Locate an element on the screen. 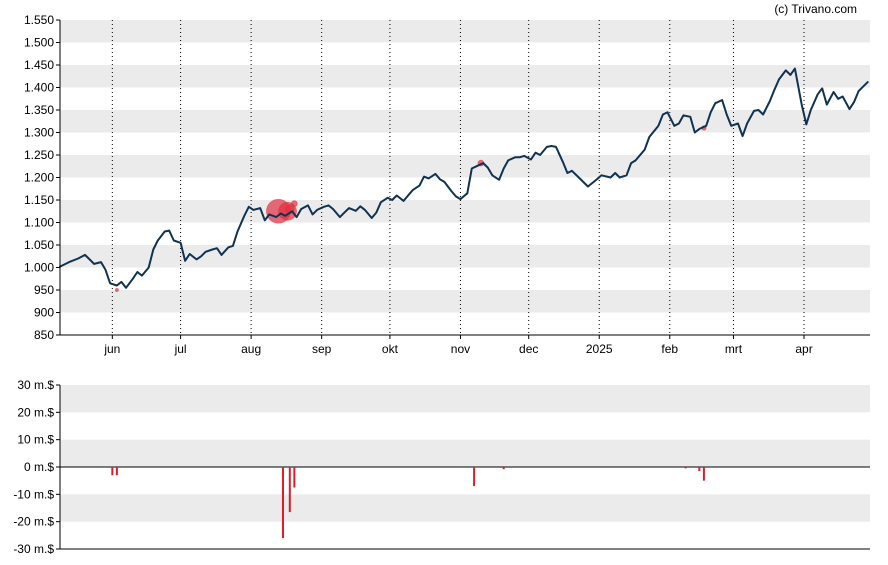  x-tick-label: sep is located at coordinates (322, 349).